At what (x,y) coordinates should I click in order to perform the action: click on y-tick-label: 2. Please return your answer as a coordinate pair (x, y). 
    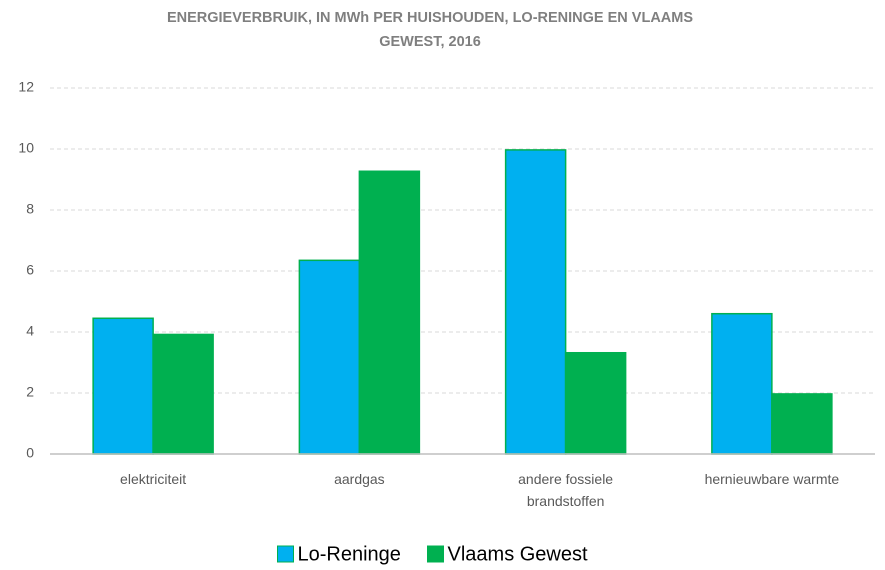
    Looking at the image, I should click on (30, 392).